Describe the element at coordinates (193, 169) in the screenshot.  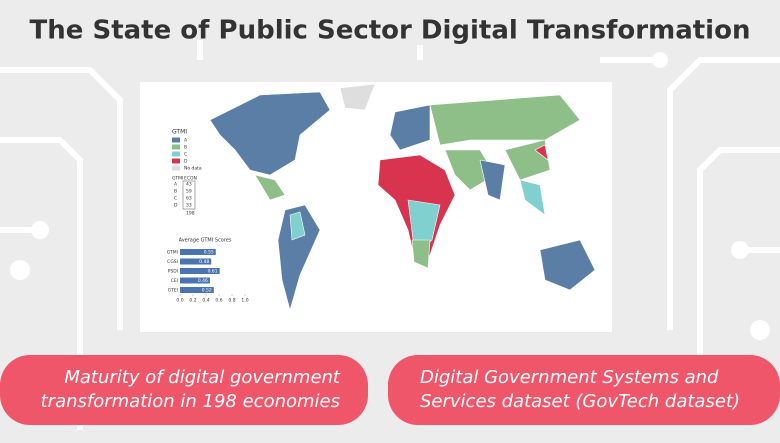
I see `legend-label: No data` at that location.